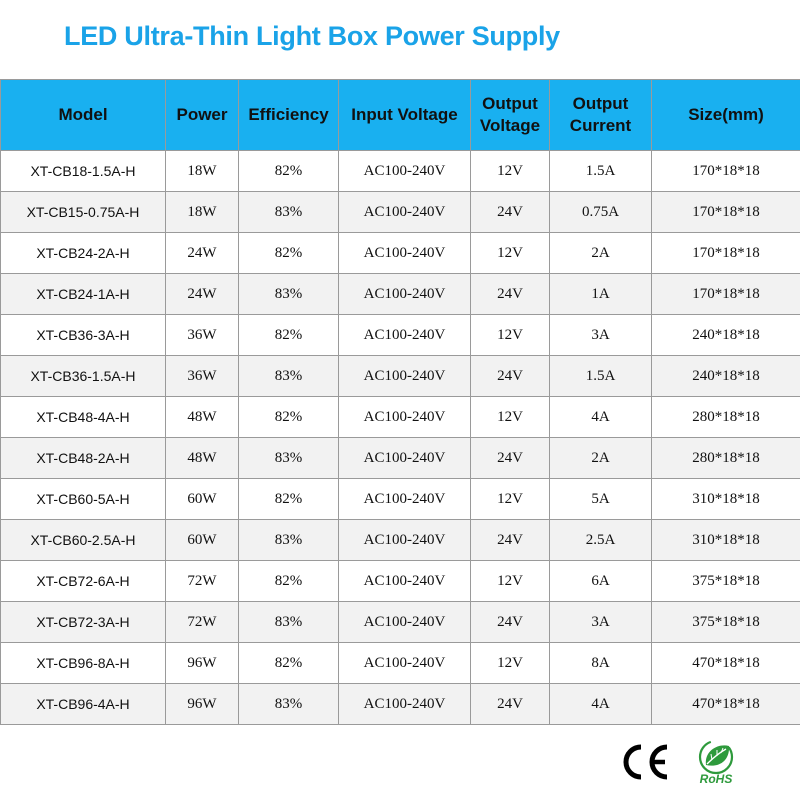 Image resolution: width=800 pixels, height=800 pixels. What do you see at coordinates (83, 499) in the screenshot?
I see `cell-model: XT-CB60-5A-H` at bounding box center [83, 499].